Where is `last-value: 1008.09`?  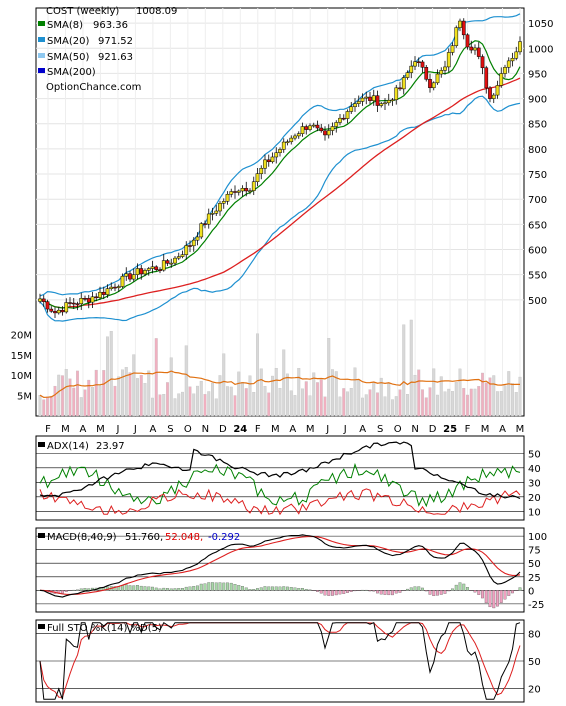 last-value: 1008.09 is located at coordinates (156, 11).